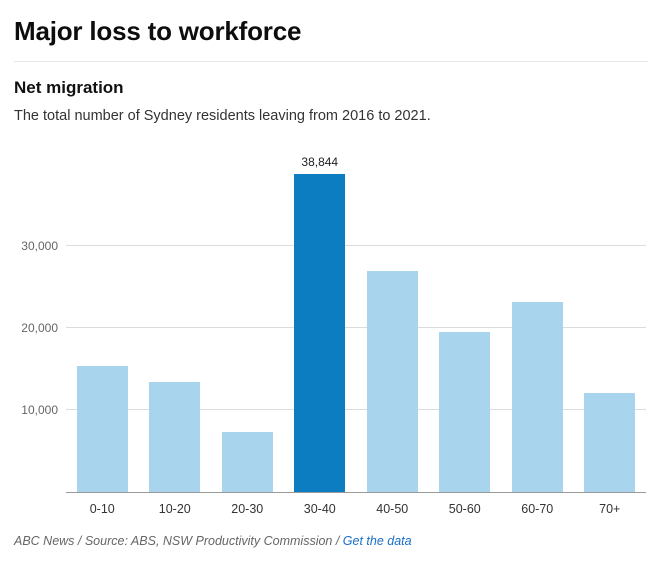  What do you see at coordinates (39, 410) in the screenshot?
I see `y-tick-label: 10,000` at bounding box center [39, 410].